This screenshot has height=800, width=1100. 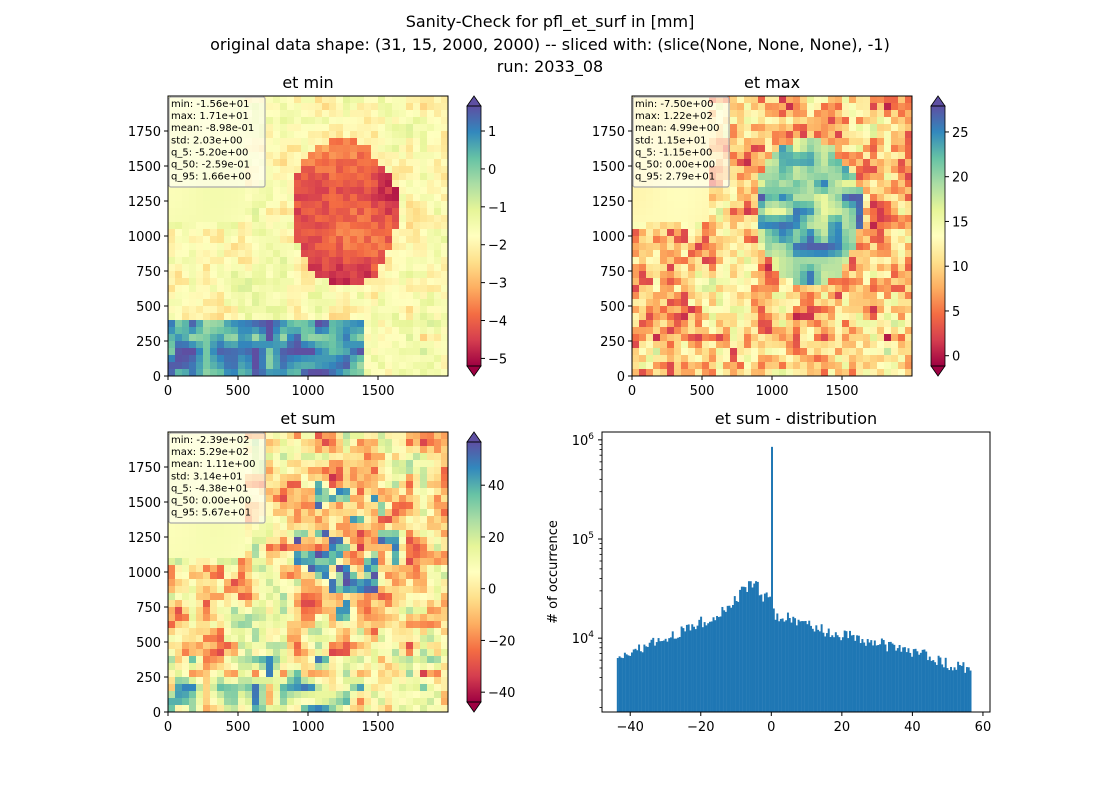 I want to click on y-tick-label: 0, so click(x=157, y=713).